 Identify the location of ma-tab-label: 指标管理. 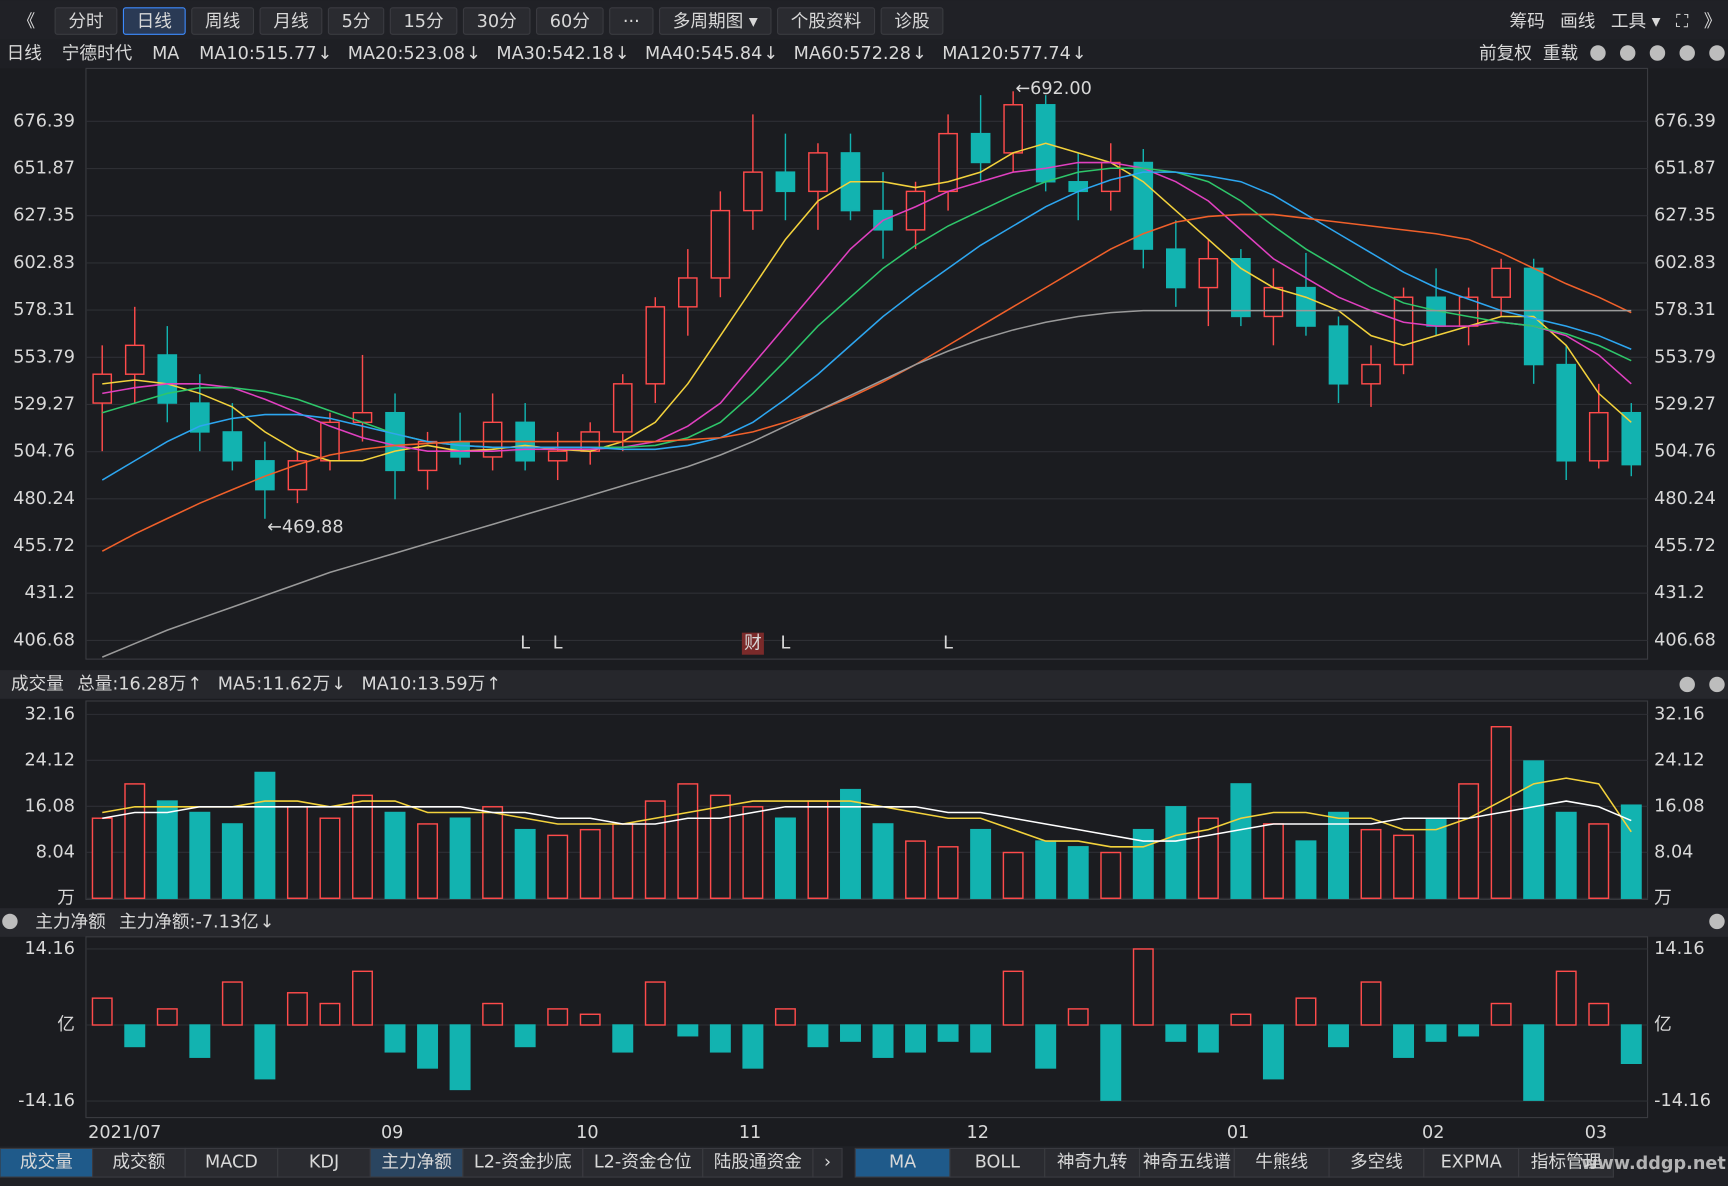
(1566, 1162).